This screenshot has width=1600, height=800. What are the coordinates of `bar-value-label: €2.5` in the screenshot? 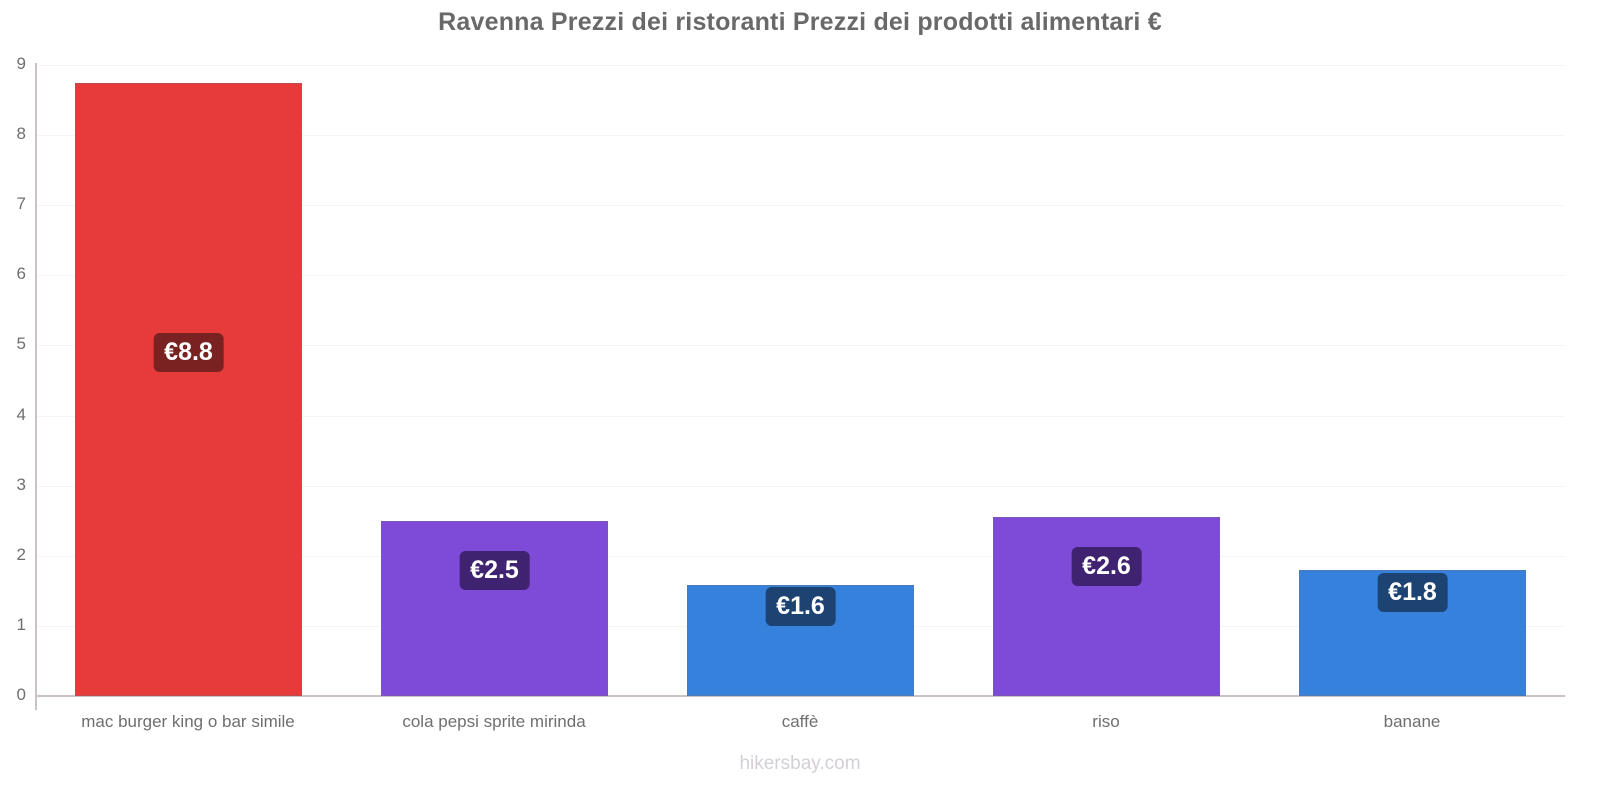 It's located at (494, 571).